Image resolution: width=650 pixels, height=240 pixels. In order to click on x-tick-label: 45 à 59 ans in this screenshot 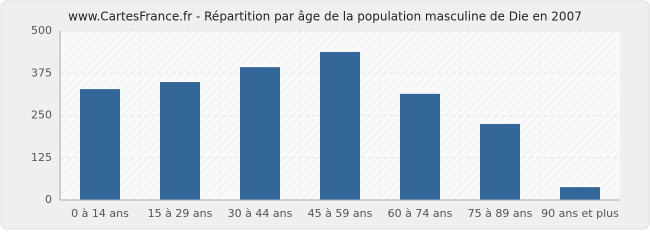, I will do `click(340, 213)`.